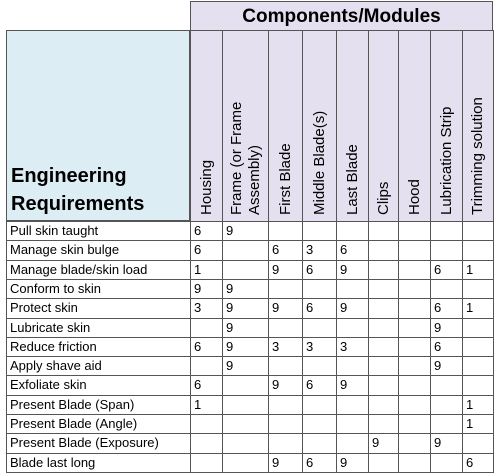 The width and height of the screenshot is (495, 473). What do you see at coordinates (98, 269) in the screenshot?
I see `row-label: Manage blade/skin load` at bounding box center [98, 269].